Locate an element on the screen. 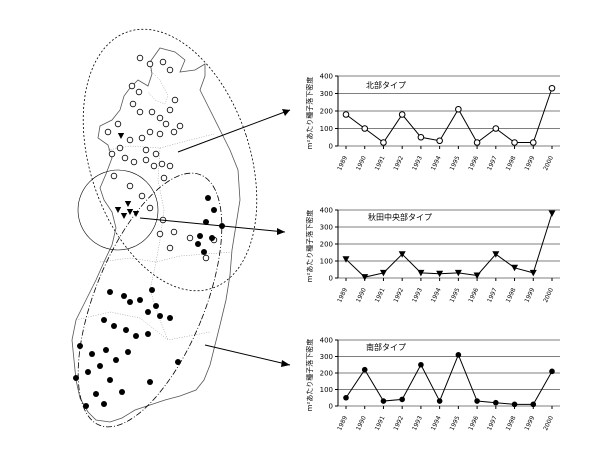 This screenshot has width=600, height=450. x-tick-label: 1994 is located at coordinates (436, 295).